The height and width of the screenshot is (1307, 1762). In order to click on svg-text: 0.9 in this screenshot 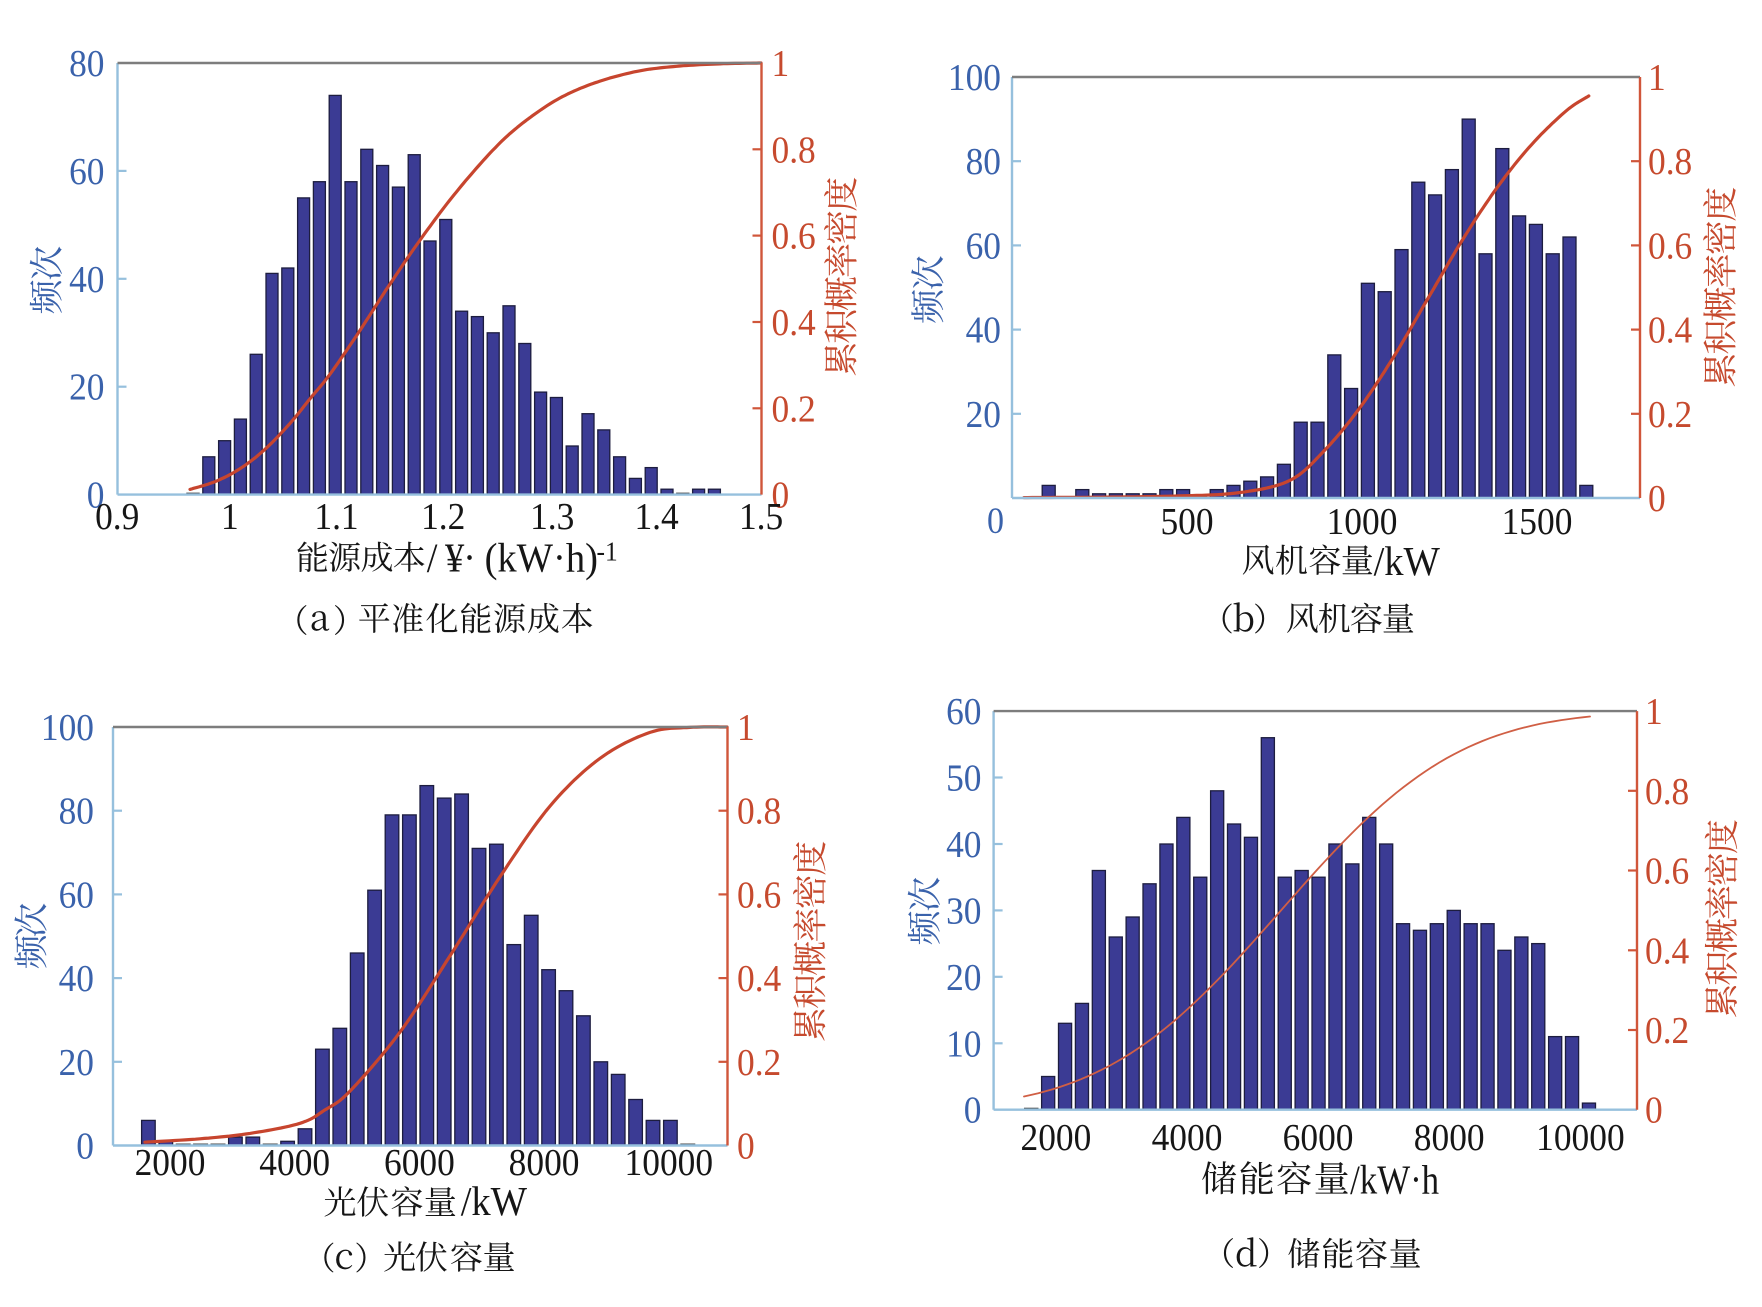, I will do `click(117, 517)`.